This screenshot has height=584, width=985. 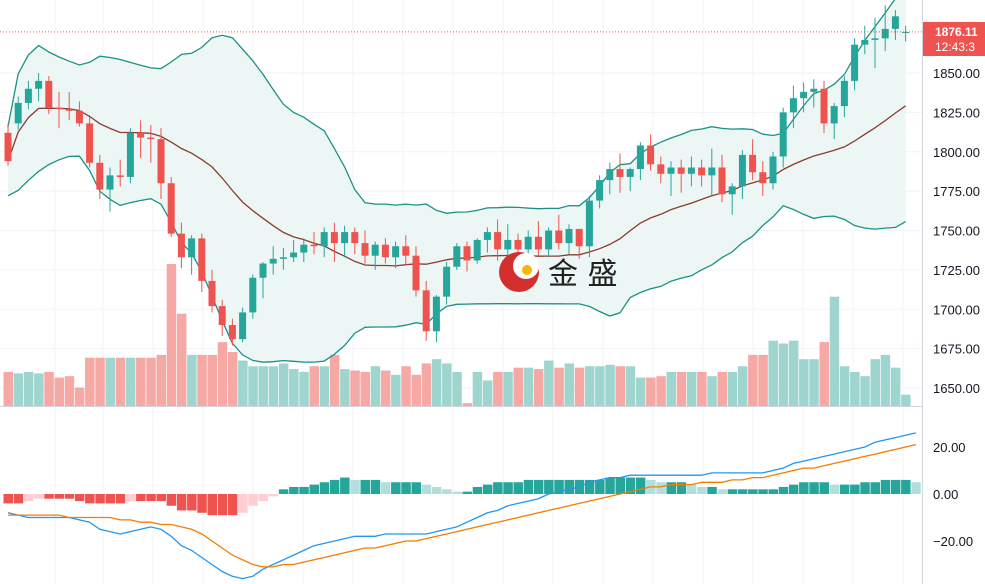 I want to click on price-axis-tick: 1650.00, so click(x=956, y=388).